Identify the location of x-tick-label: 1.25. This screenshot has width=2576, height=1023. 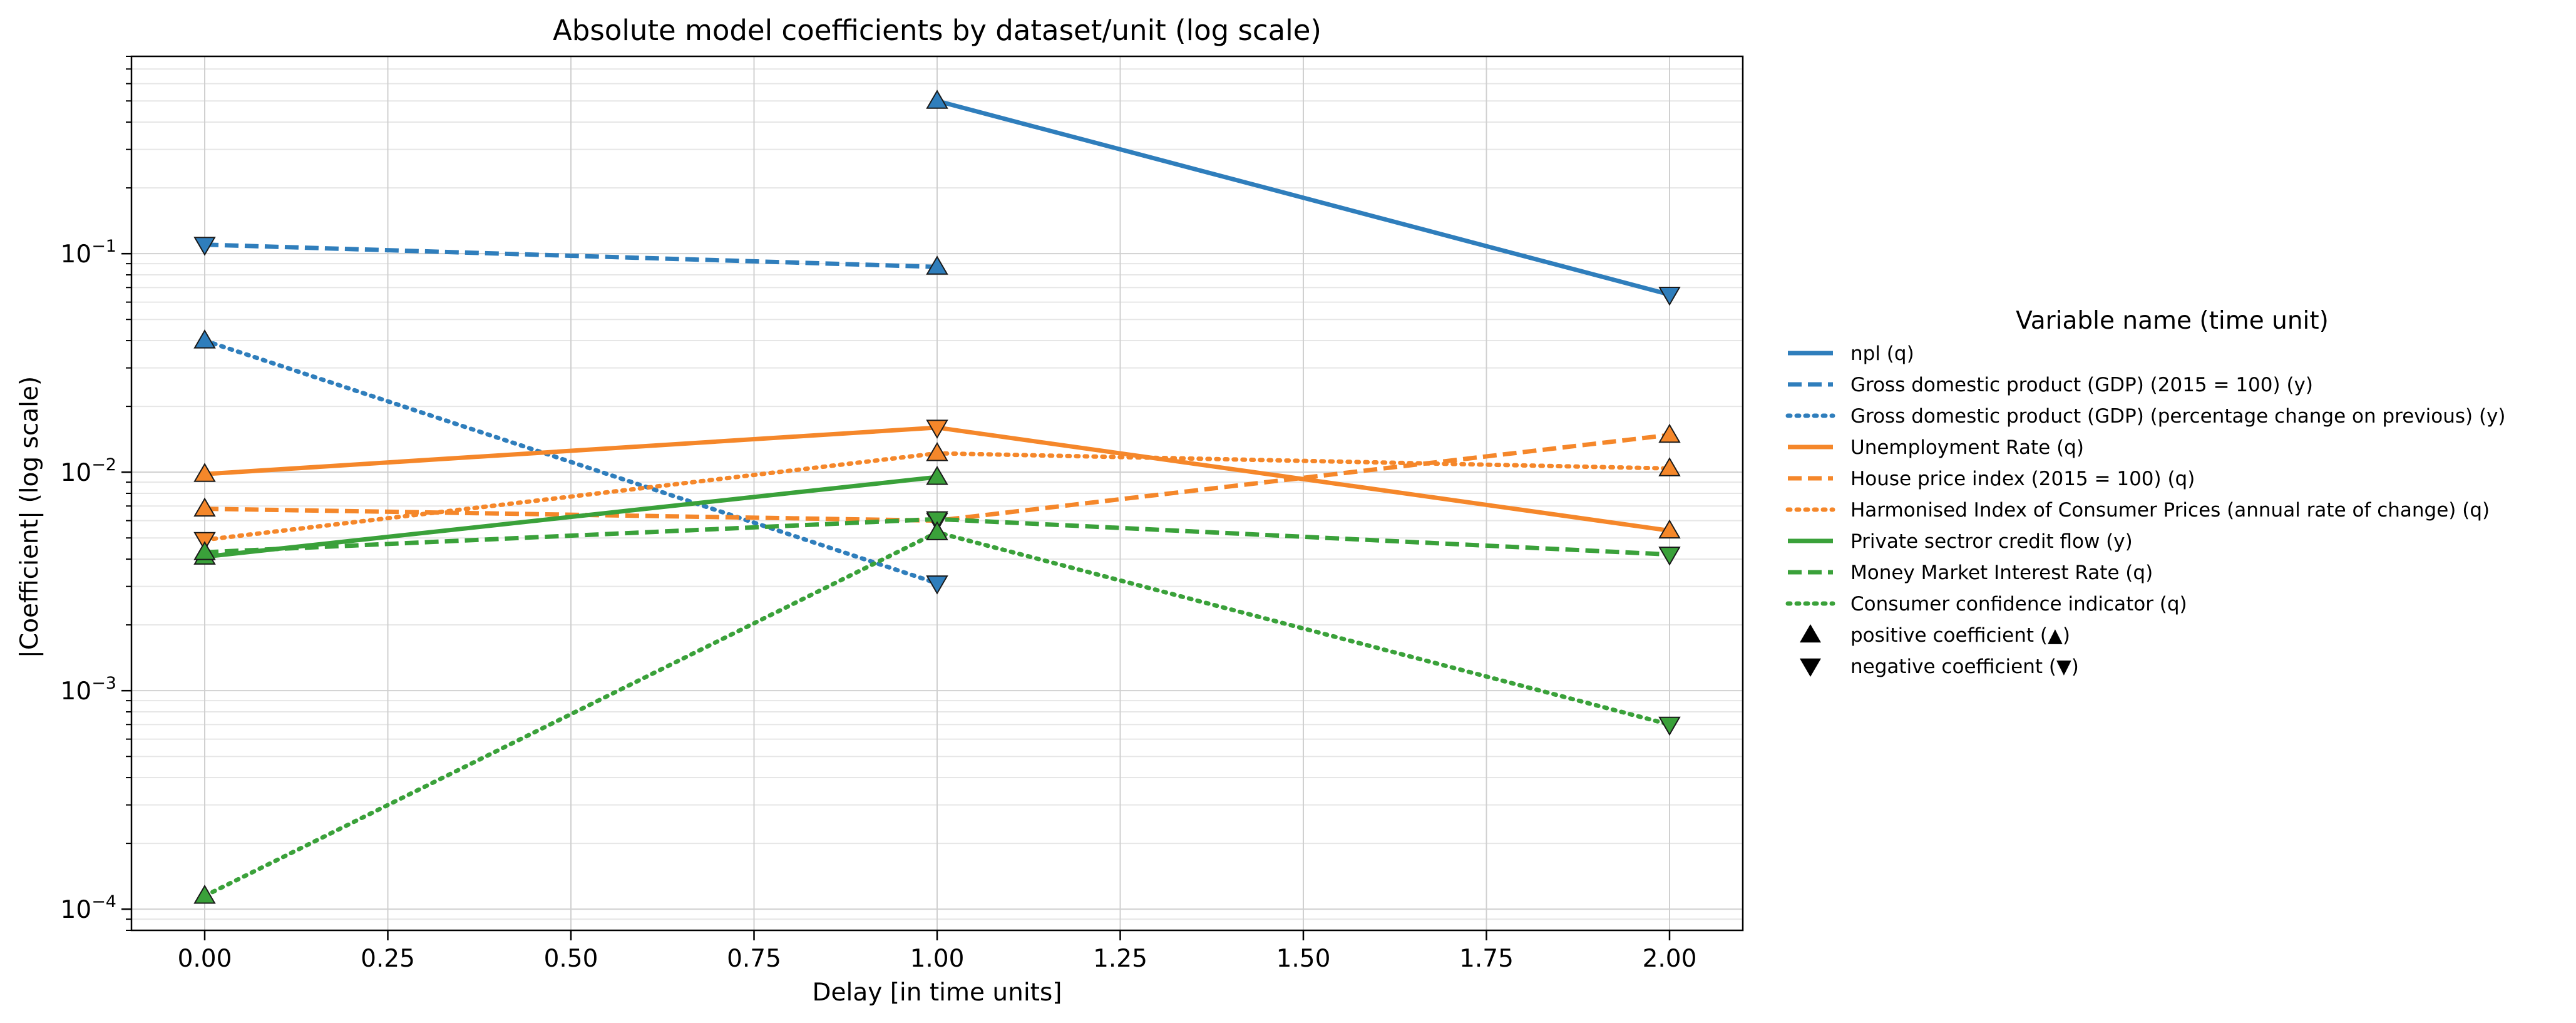
(1120, 959).